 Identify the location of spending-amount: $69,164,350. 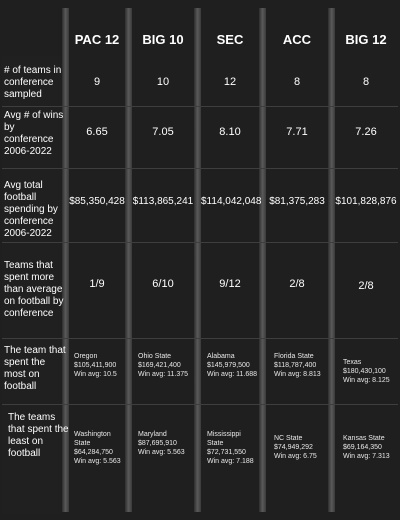
(362, 447).